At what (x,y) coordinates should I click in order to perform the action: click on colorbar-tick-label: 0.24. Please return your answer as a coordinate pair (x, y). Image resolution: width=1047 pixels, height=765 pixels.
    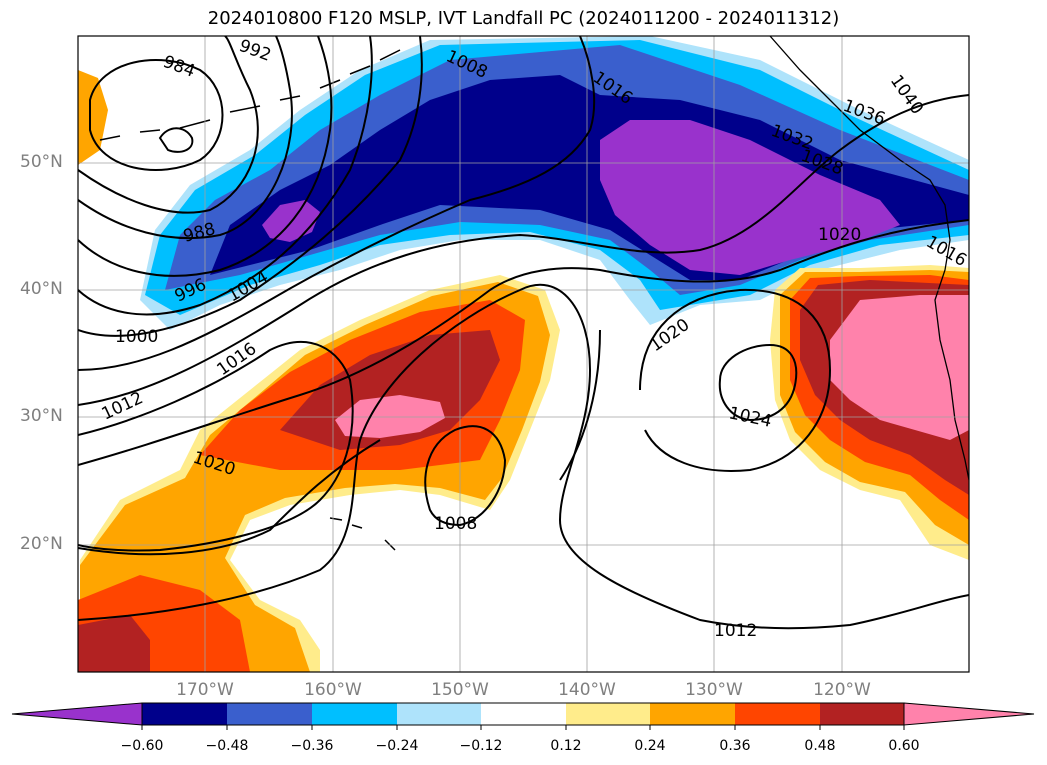
    Looking at the image, I should click on (650, 746).